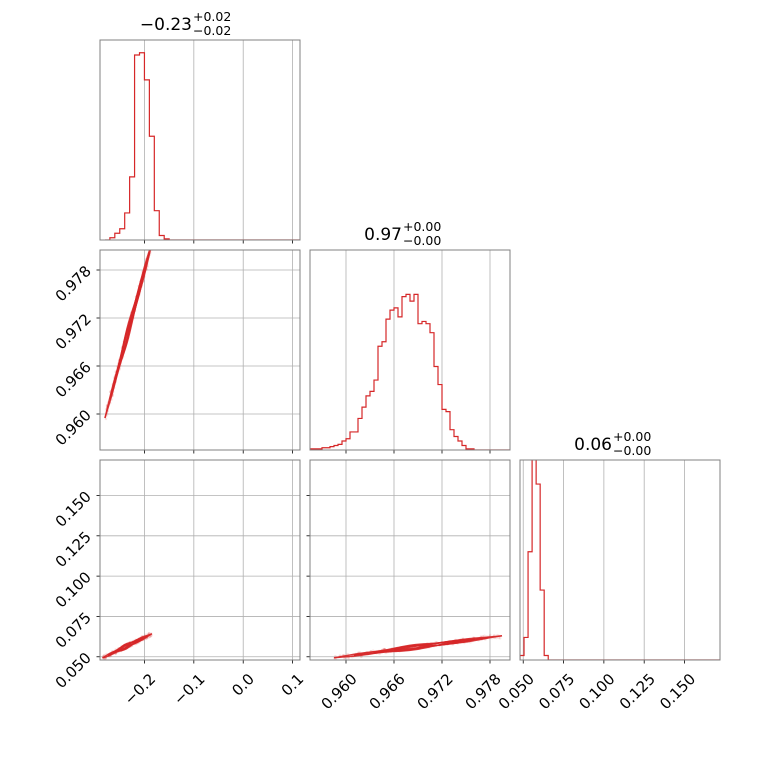 Image resolution: width=760 pixels, height=760 pixels. I want to click on title-lower-error: −0.02, so click(212, 30).